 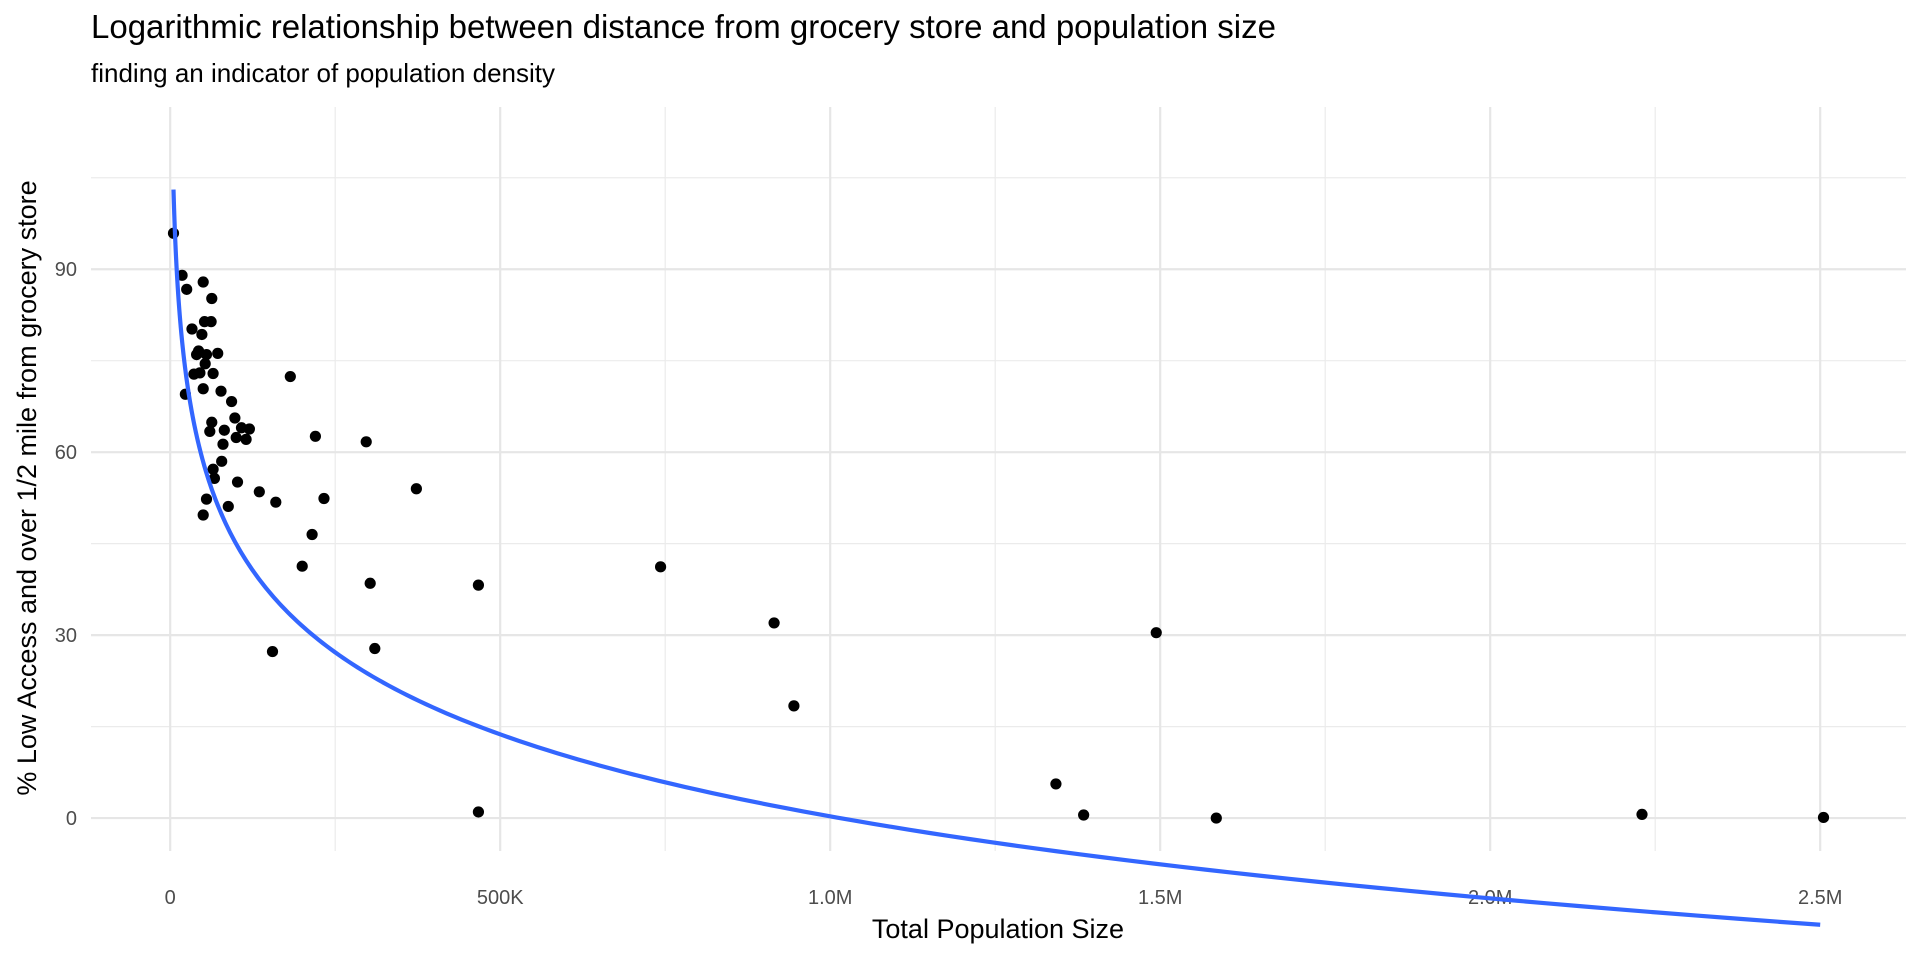 What do you see at coordinates (830, 898) in the screenshot?
I see `x-tick-label: 1.0M` at bounding box center [830, 898].